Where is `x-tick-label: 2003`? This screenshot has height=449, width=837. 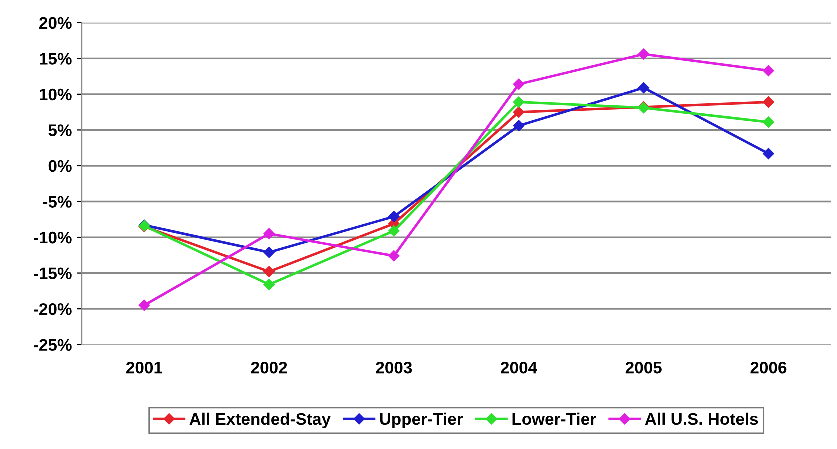 x-tick-label: 2003 is located at coordinates (394, 368).